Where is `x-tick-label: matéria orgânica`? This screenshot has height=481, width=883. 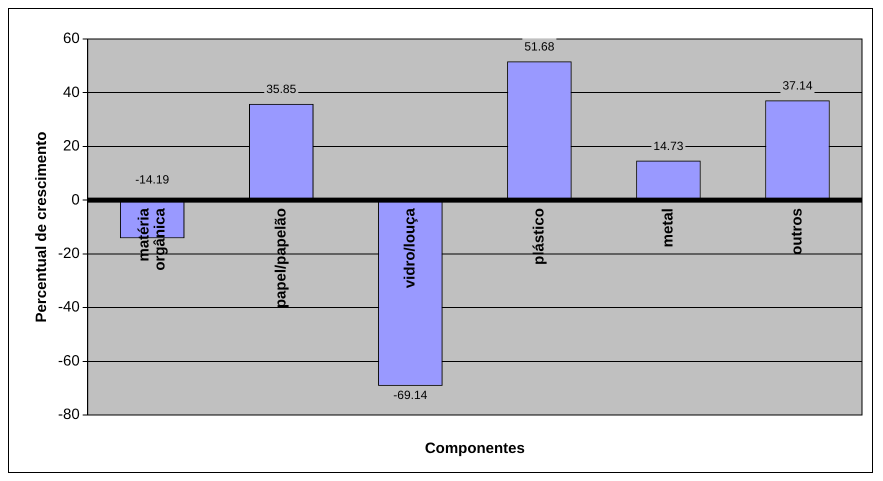 x-tick-label: matéria orgânica is located at coordinates (151, 239).